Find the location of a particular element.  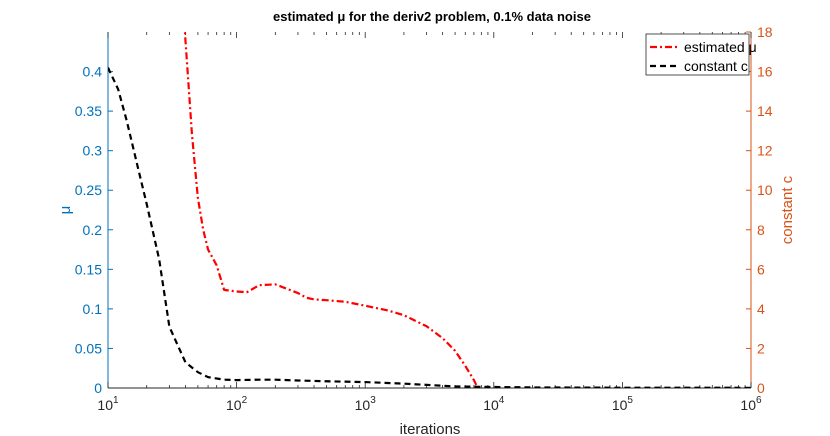

left-tick-label: 0.35 is located at coordinates (88, 111).